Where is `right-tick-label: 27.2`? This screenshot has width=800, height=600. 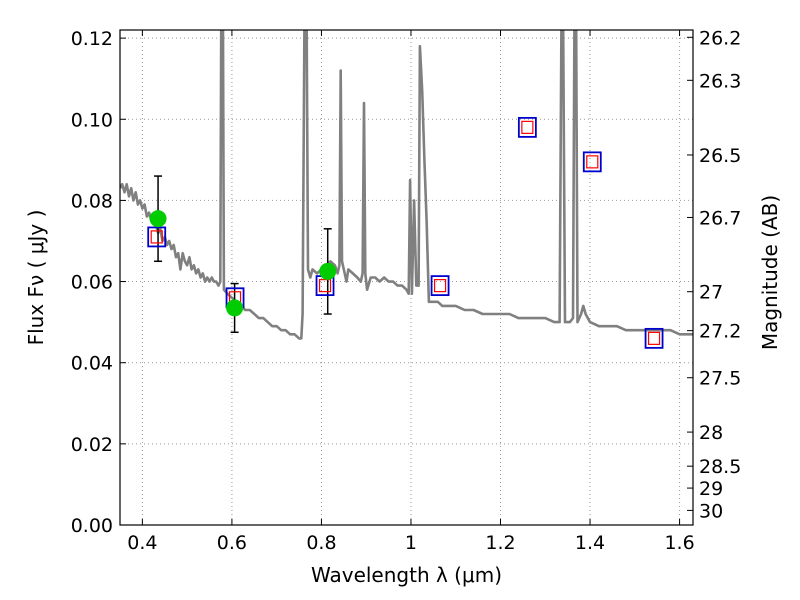
right-tick-label: 27.2 is located at coordinates (720, 332).